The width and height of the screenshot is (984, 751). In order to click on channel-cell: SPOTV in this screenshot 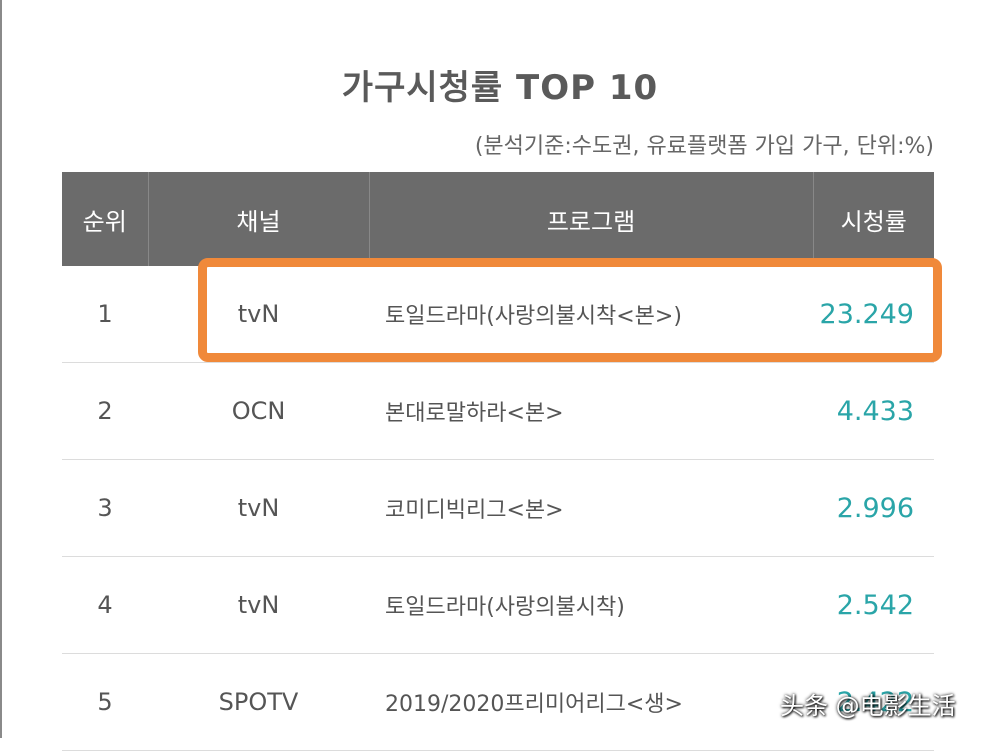, I will do `click(258, 702)`.